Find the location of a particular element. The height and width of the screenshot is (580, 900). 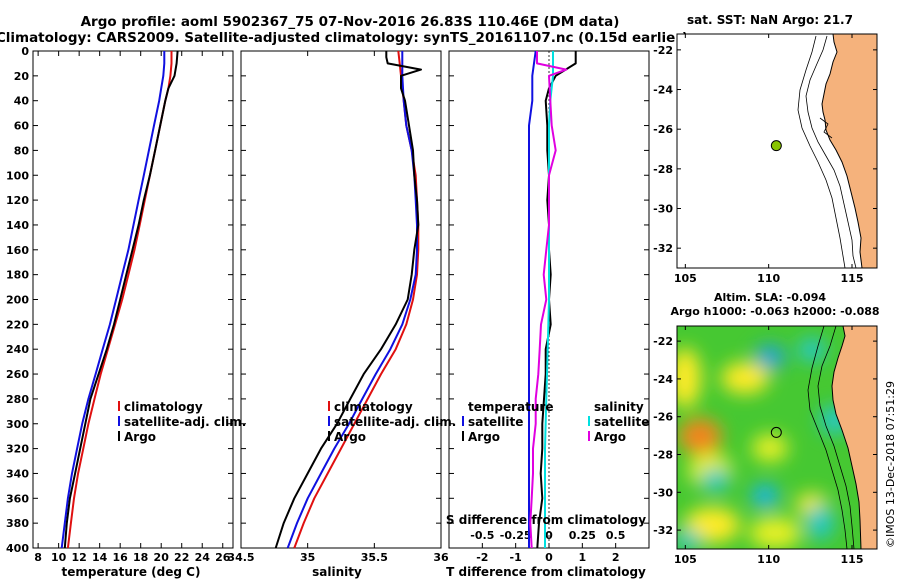

salinity-profiles is located at coordinates (348, 299).